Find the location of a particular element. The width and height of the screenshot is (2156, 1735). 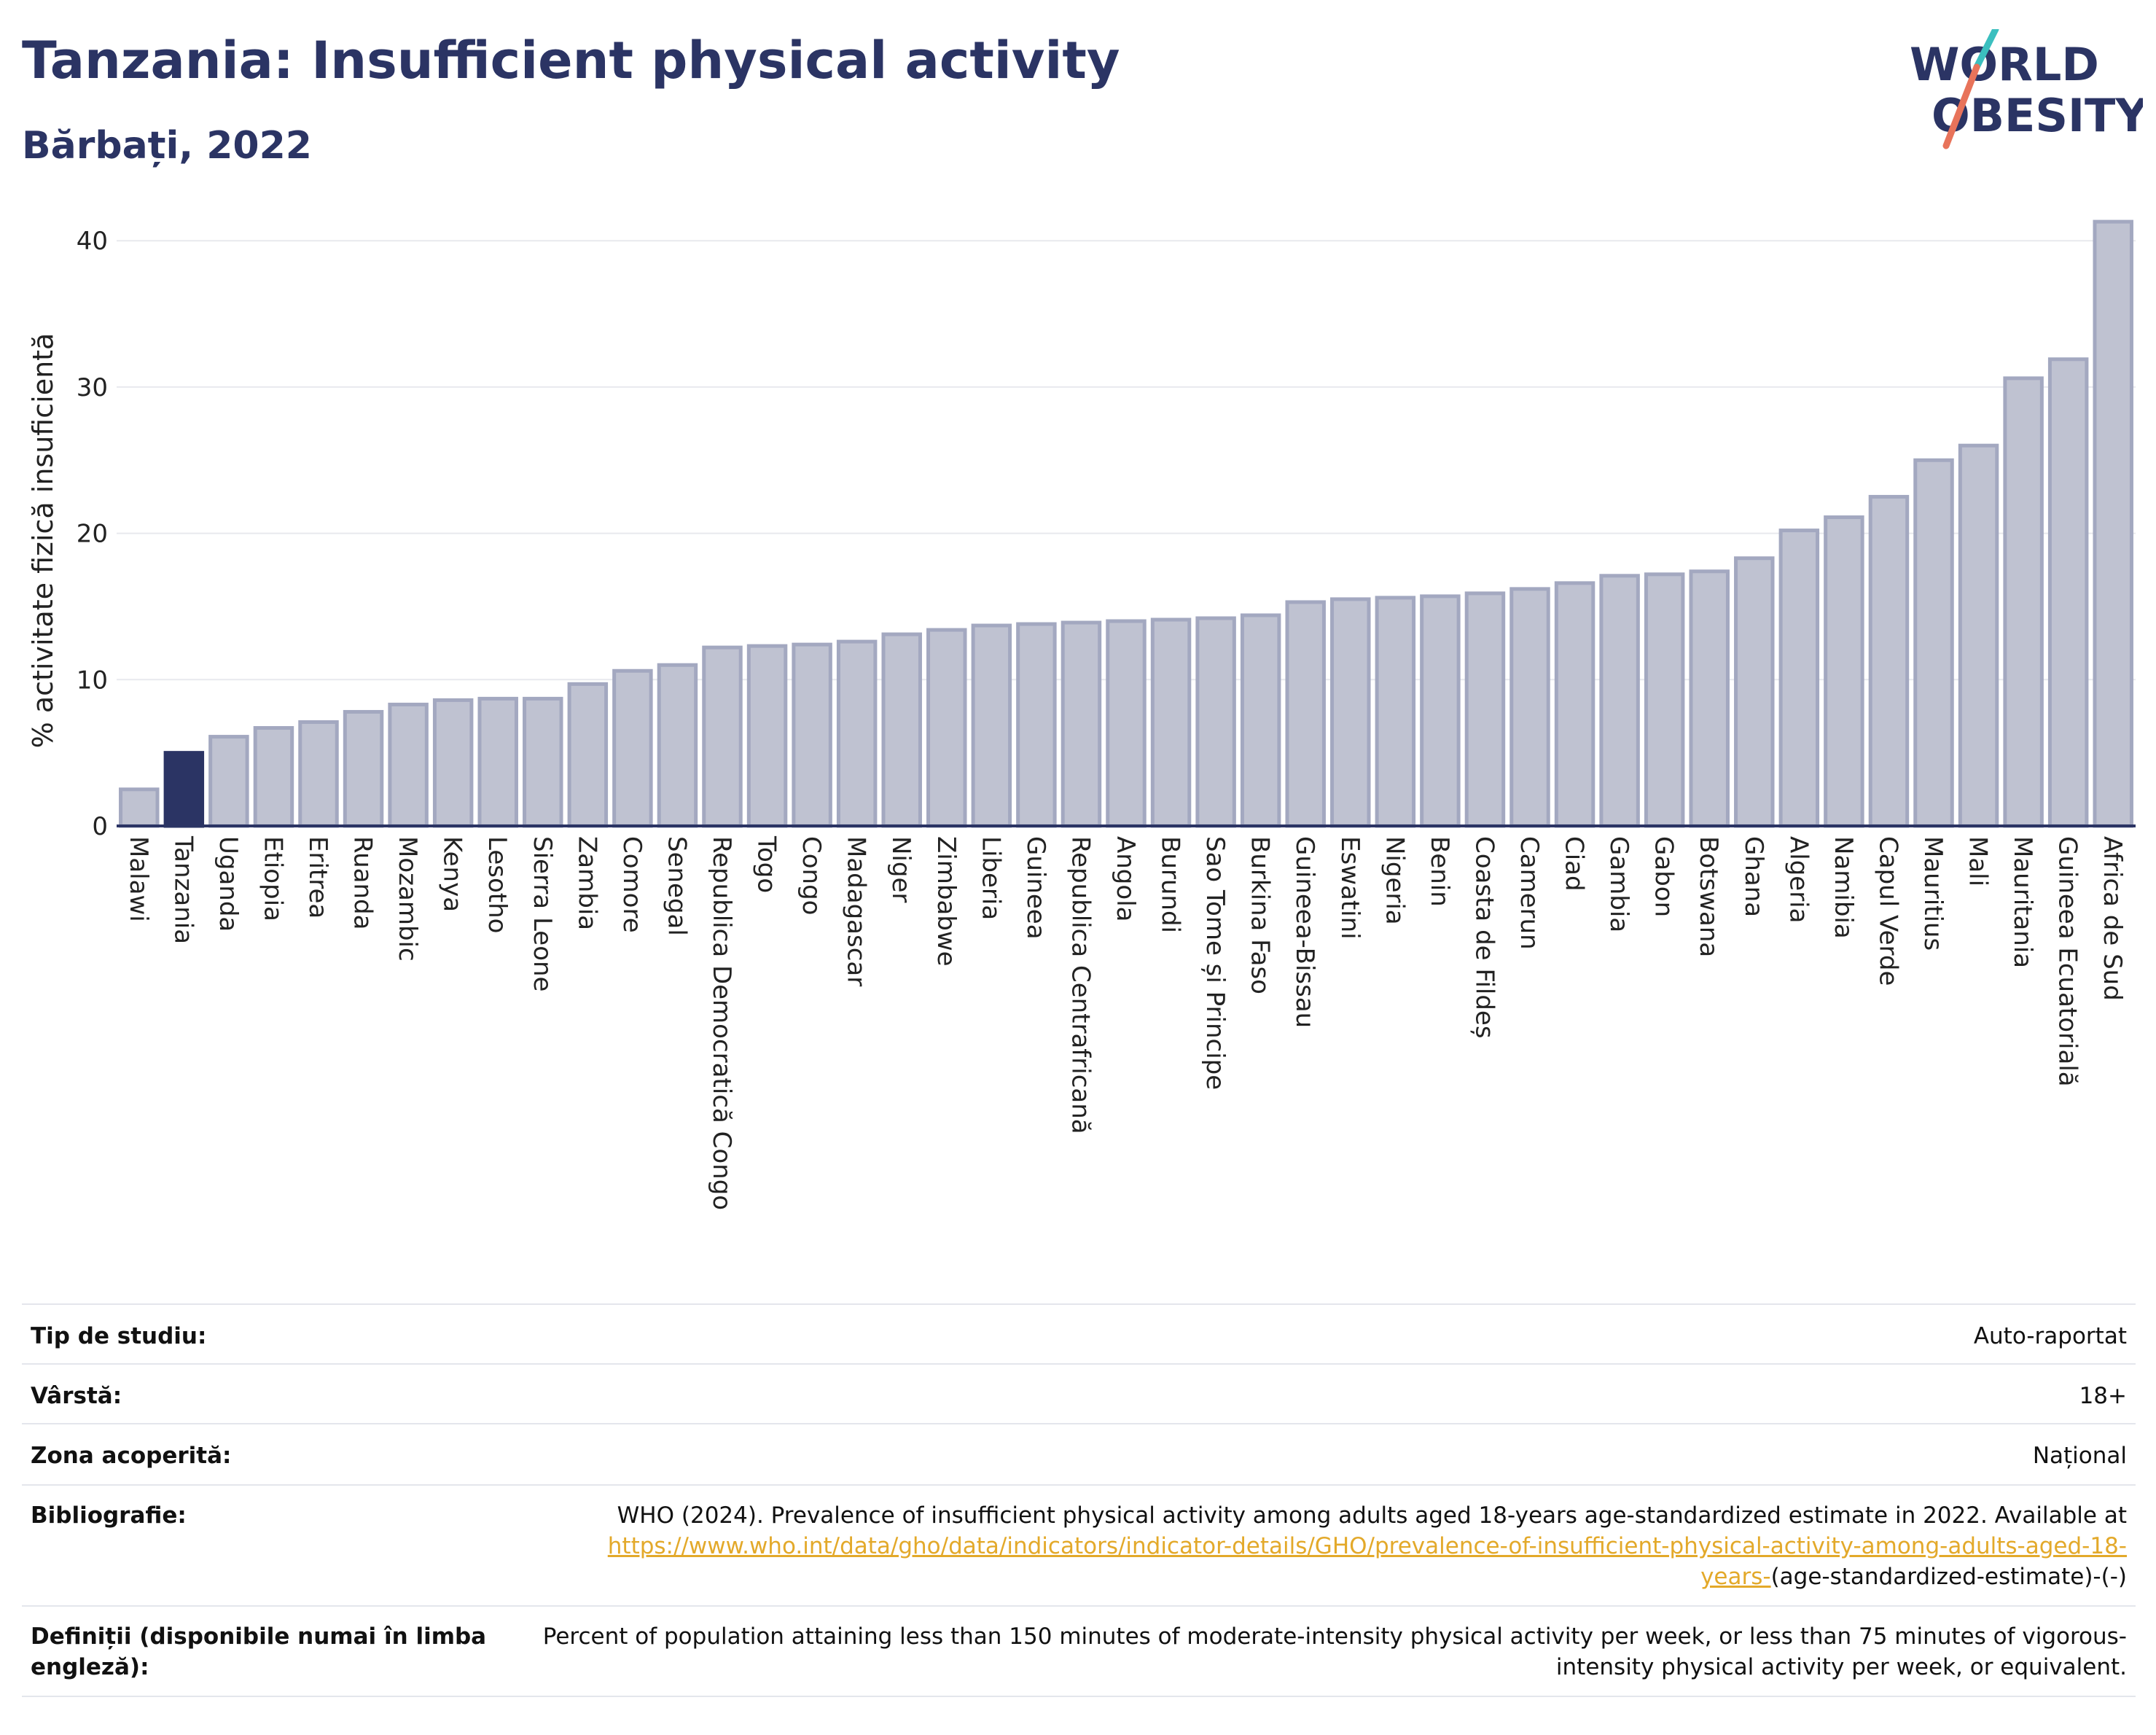

info-row-age: Vârstă: 18+ is located at coordinates (1079, 1393).